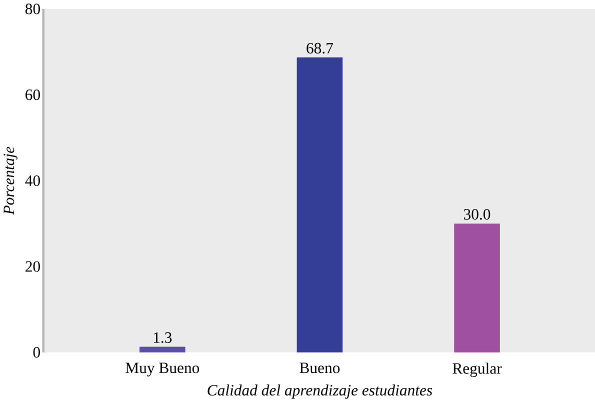 The height and width of the screenshot is (402, 595). What do you see at coordinates (320, 391) in the screenshot?
I see `x-axis-title: Calidad del aprendizaje estudiantes` at bounding box center [320, 391].